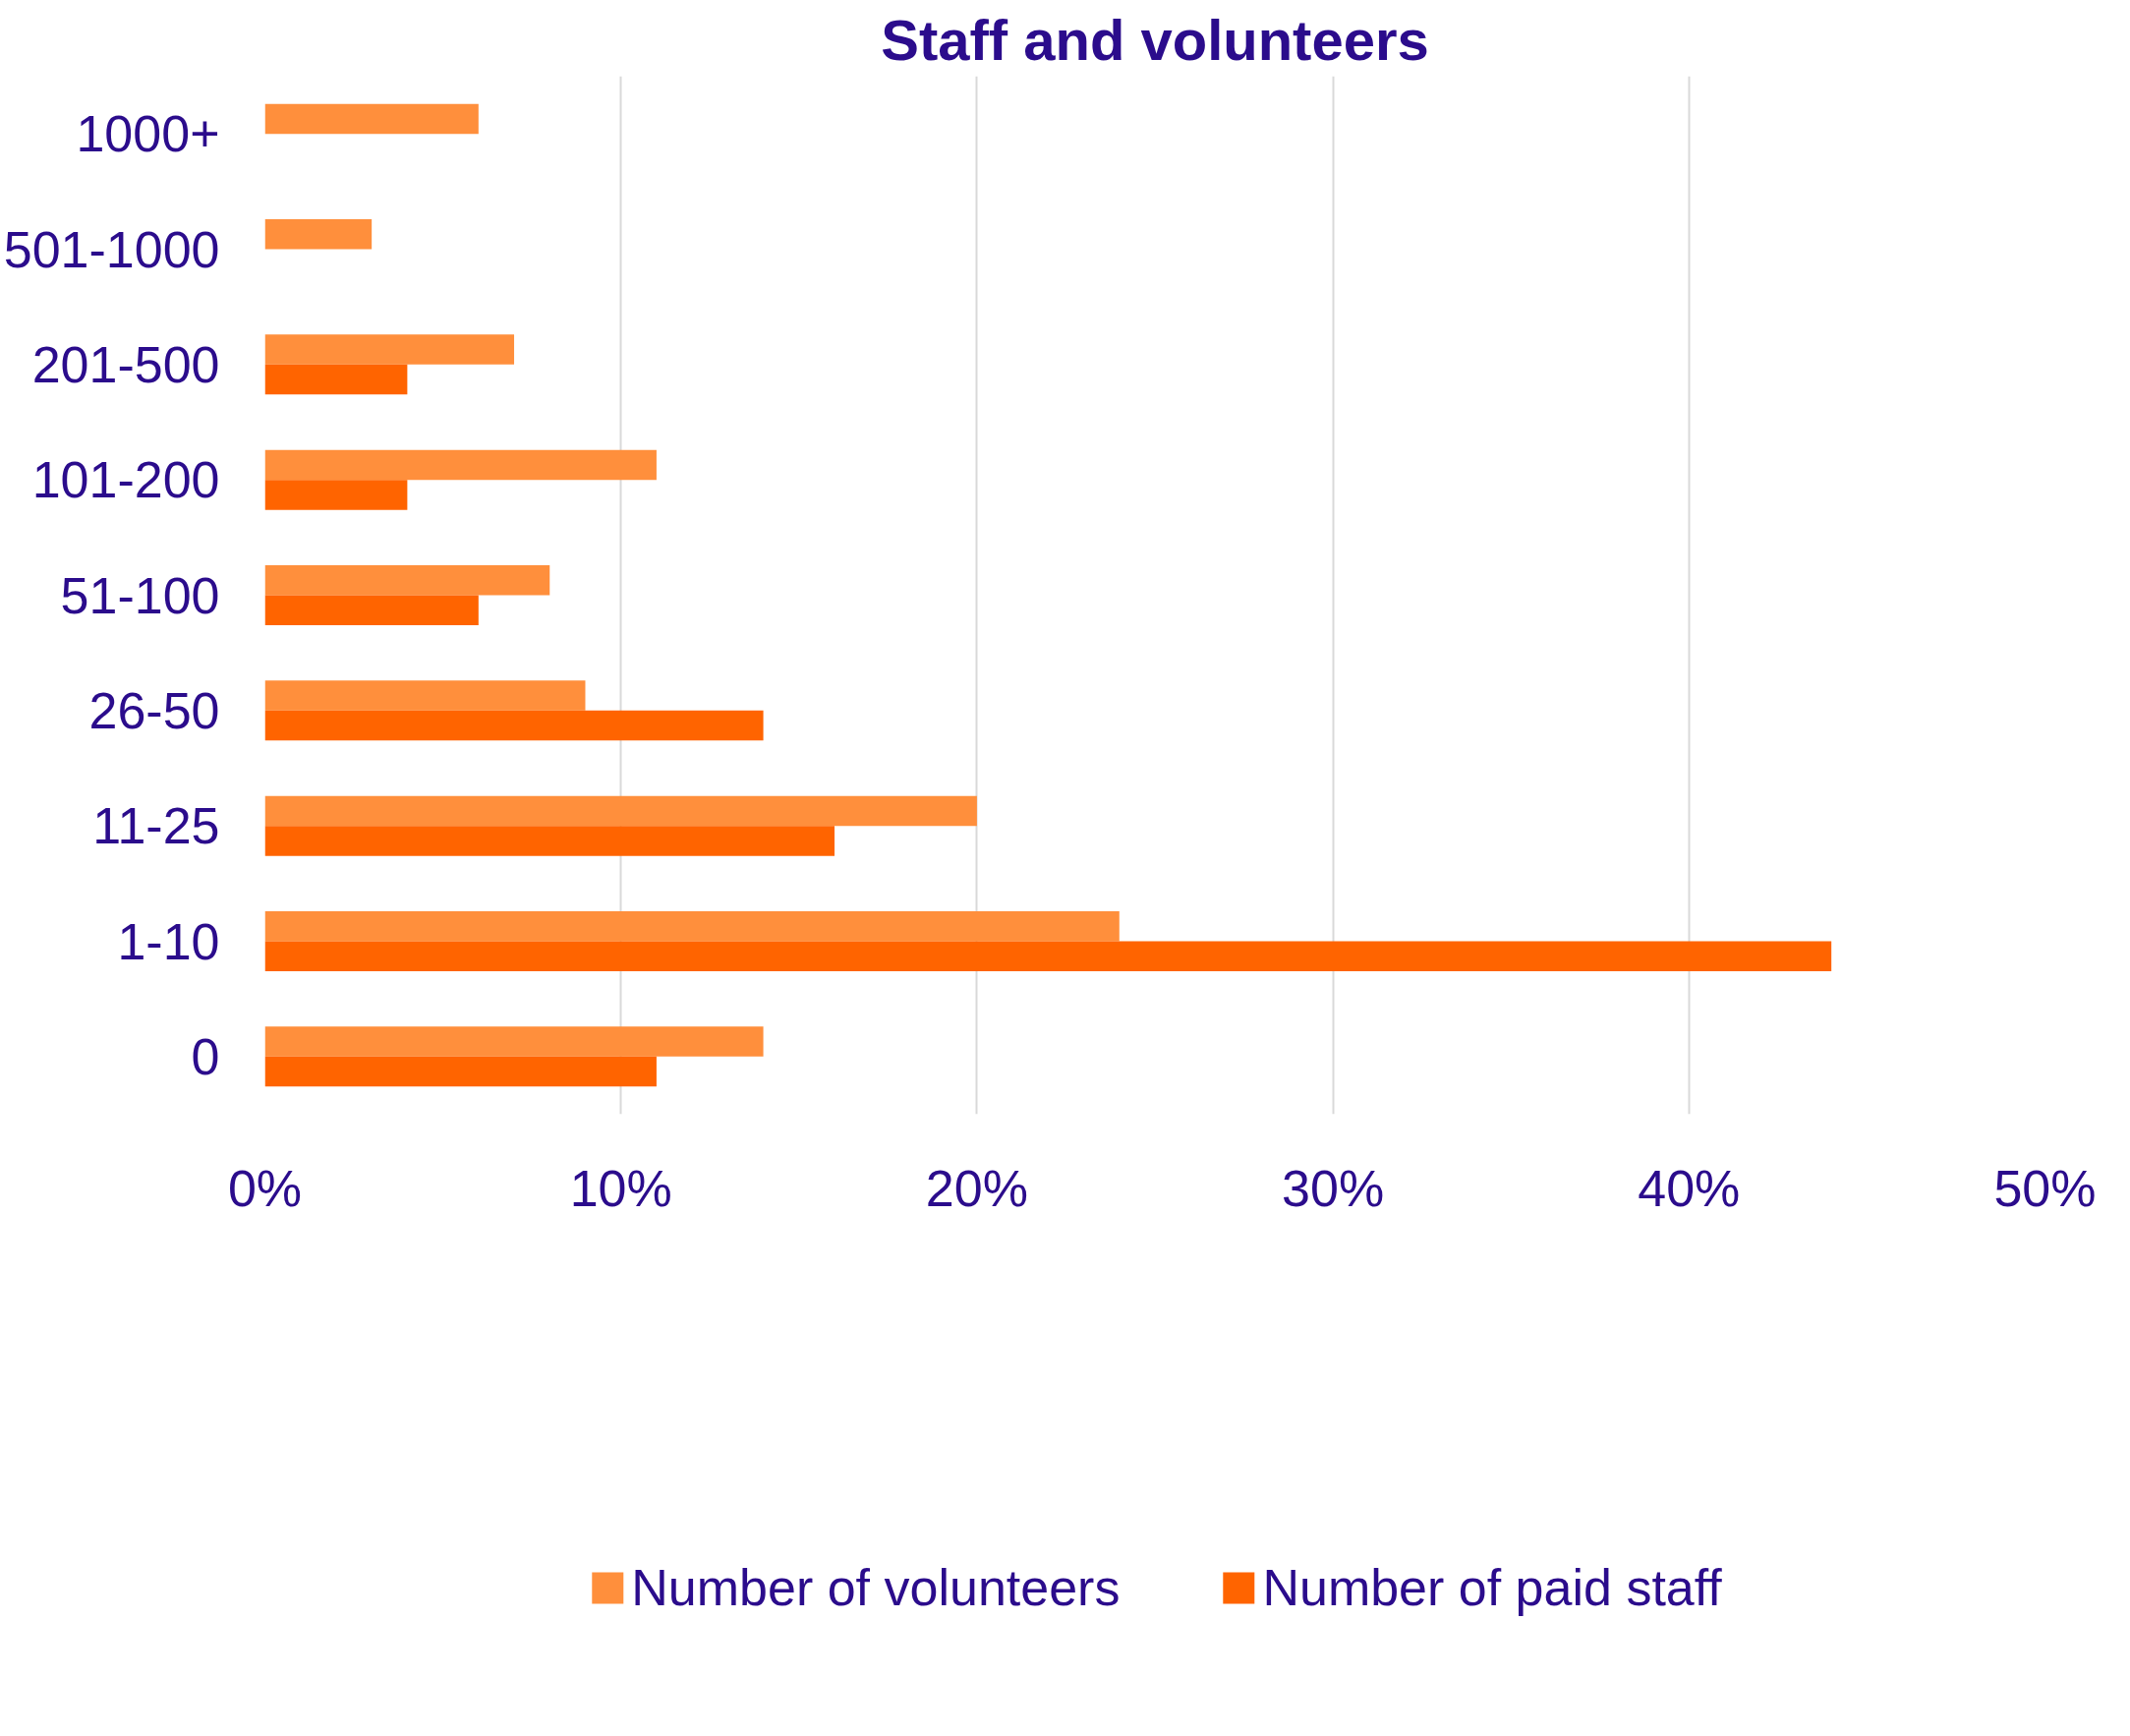 The image size is (2130, 1736). Describe the element at coordinates (1333, 1188) in the screenshot. I see `x-tick-label: 30%` at that location.